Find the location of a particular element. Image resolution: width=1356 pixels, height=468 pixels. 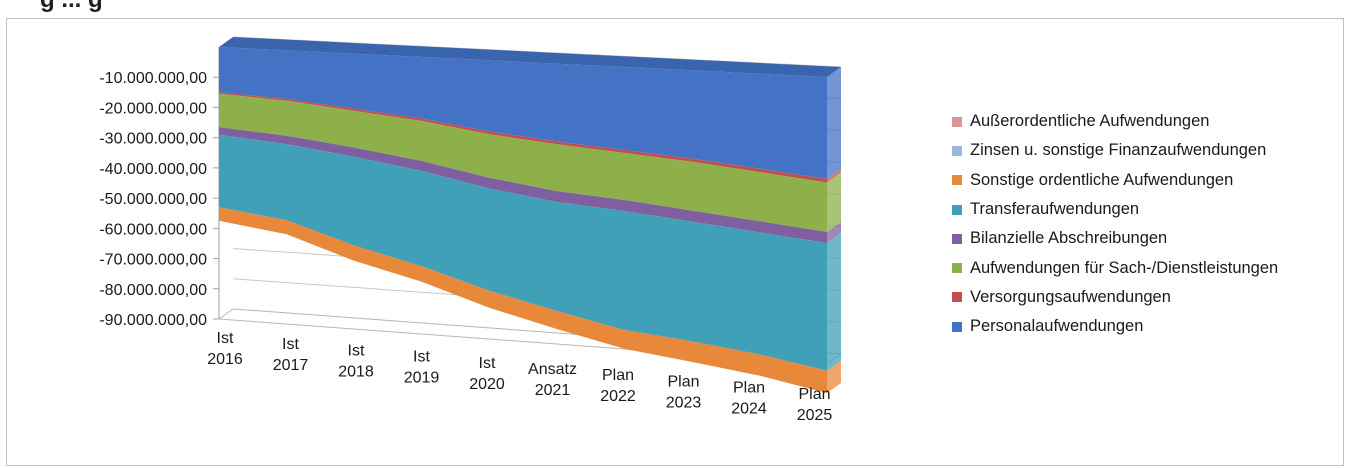

legend-item: Bilanzielle Abschreibungen is located at coordinates (1152, 238).